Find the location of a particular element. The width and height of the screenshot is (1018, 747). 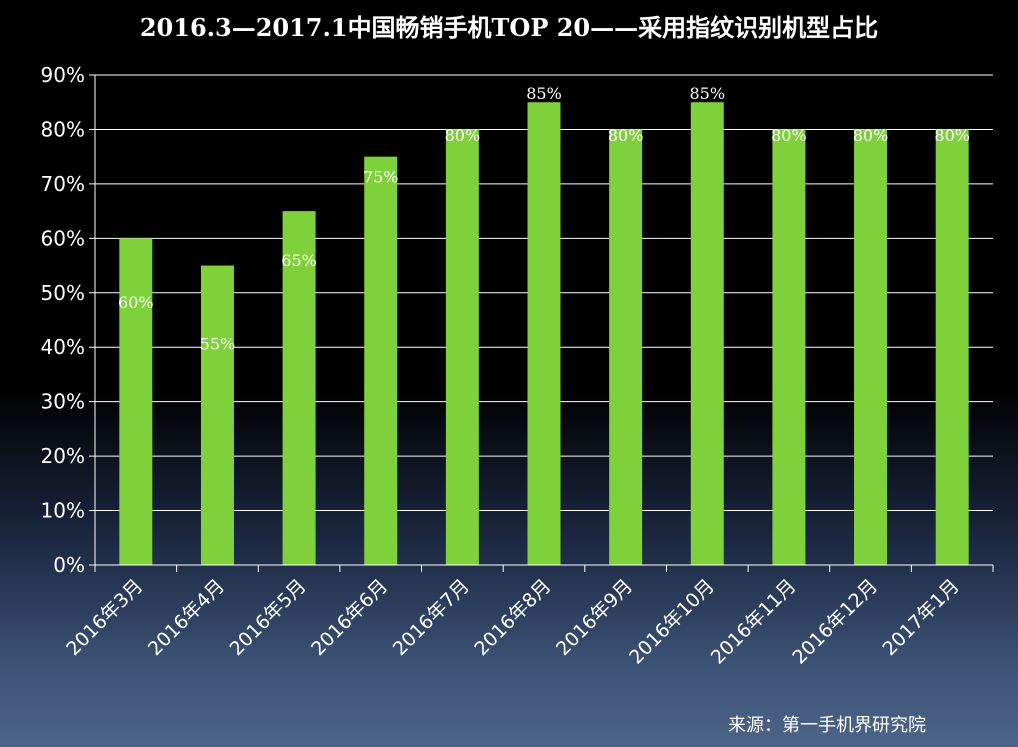

data-label: 60% is located at coordinates (136, 302).